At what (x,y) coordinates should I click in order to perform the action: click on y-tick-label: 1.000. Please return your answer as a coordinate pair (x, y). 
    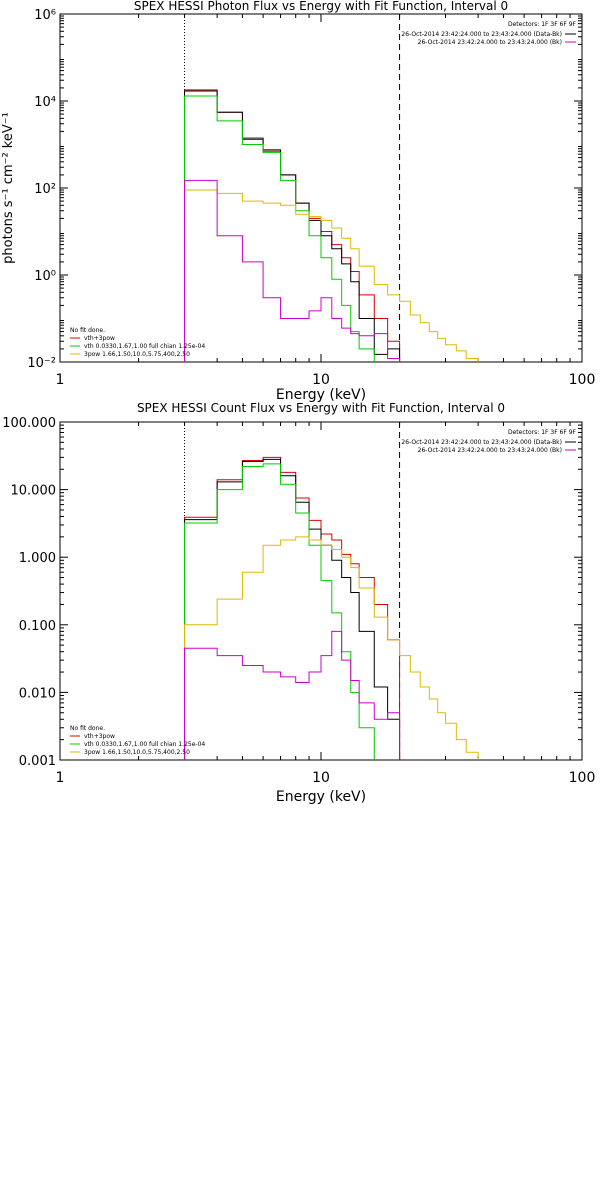
    Looking at the image, I should click on (37, 558).